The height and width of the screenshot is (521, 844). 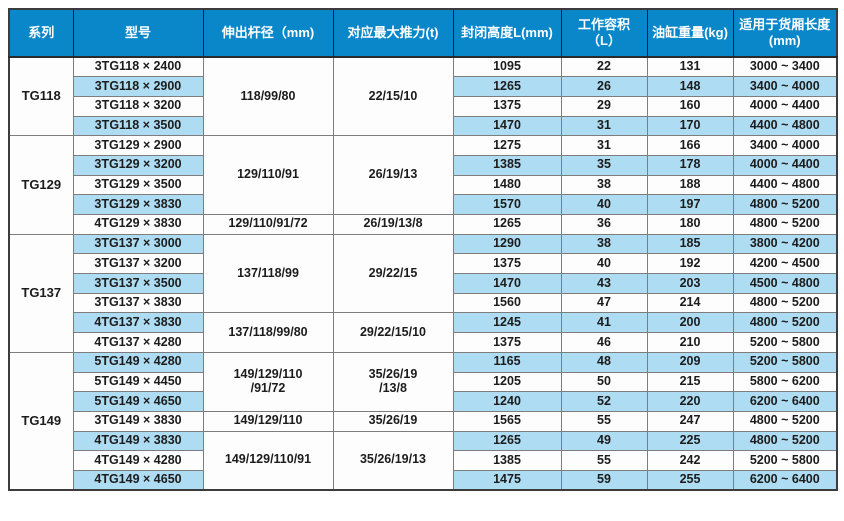 I want to click on closed-height-cell: 1470, so click(x=507, y=126).